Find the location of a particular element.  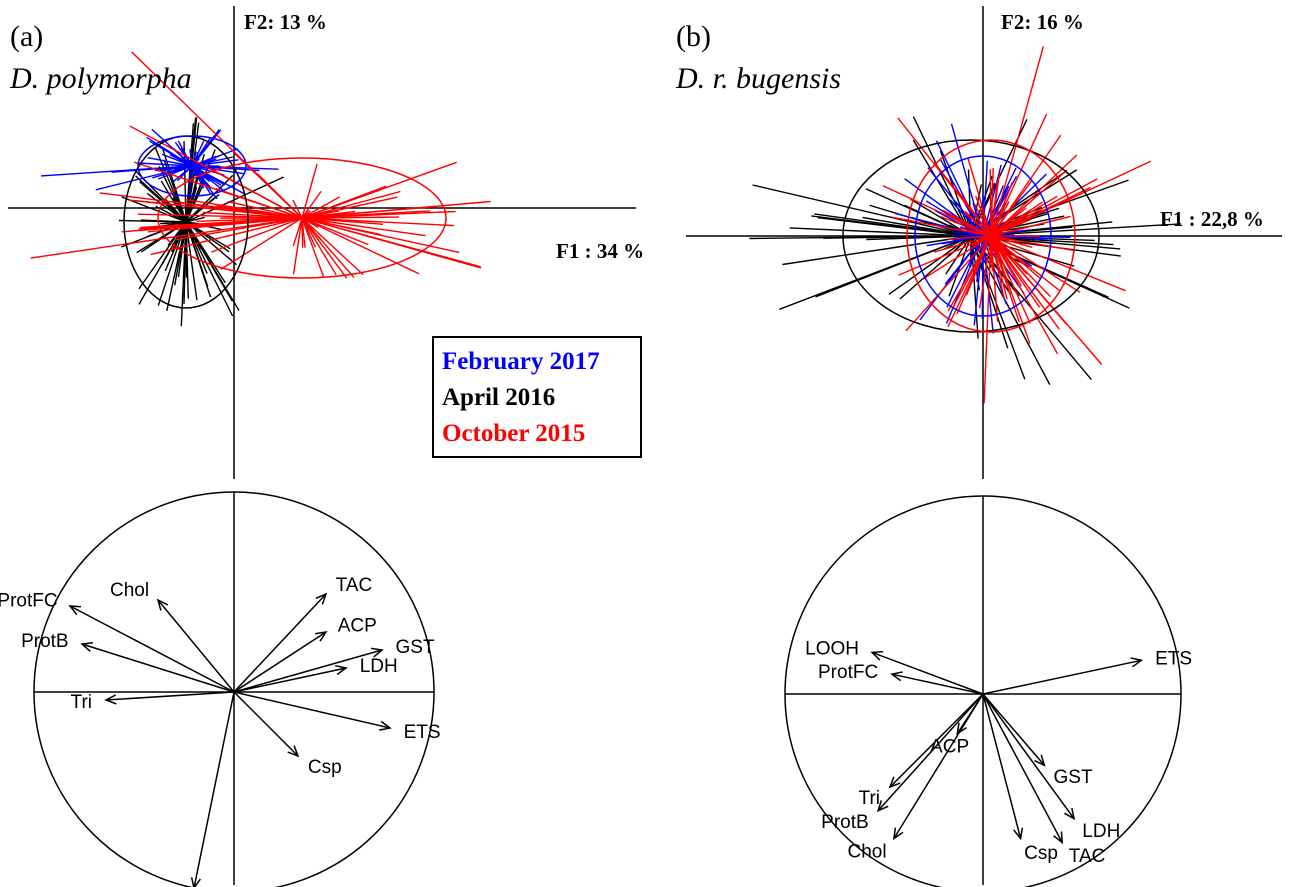

arrow-chol-b is located at coordinates (938, 766).